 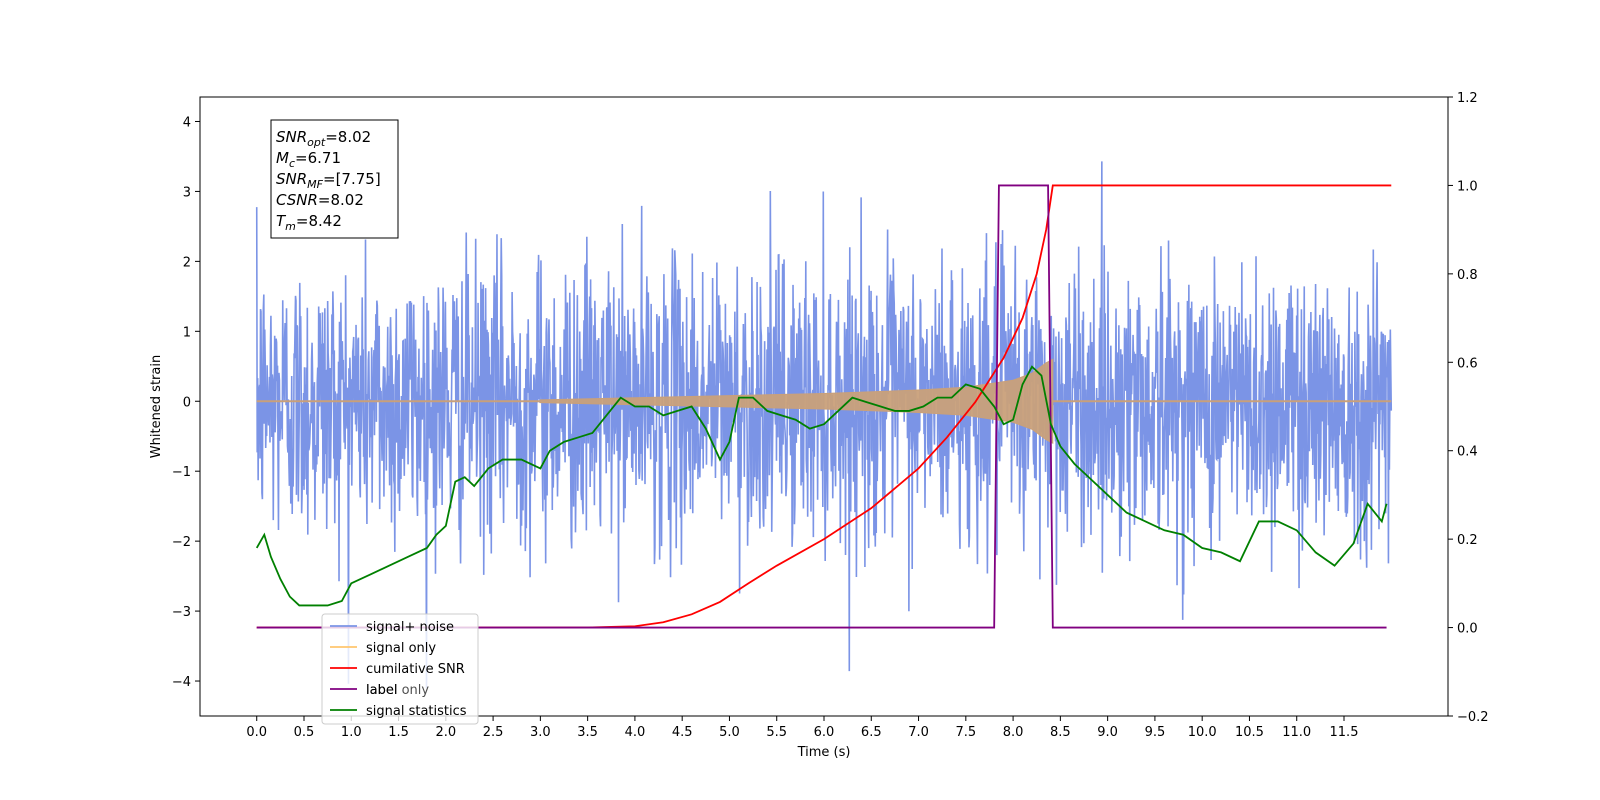 What do you see at coordinates (1060, 732) in the screenshot?
I see `x-tick-label: 8.5` at bounding box center [1060, 732].